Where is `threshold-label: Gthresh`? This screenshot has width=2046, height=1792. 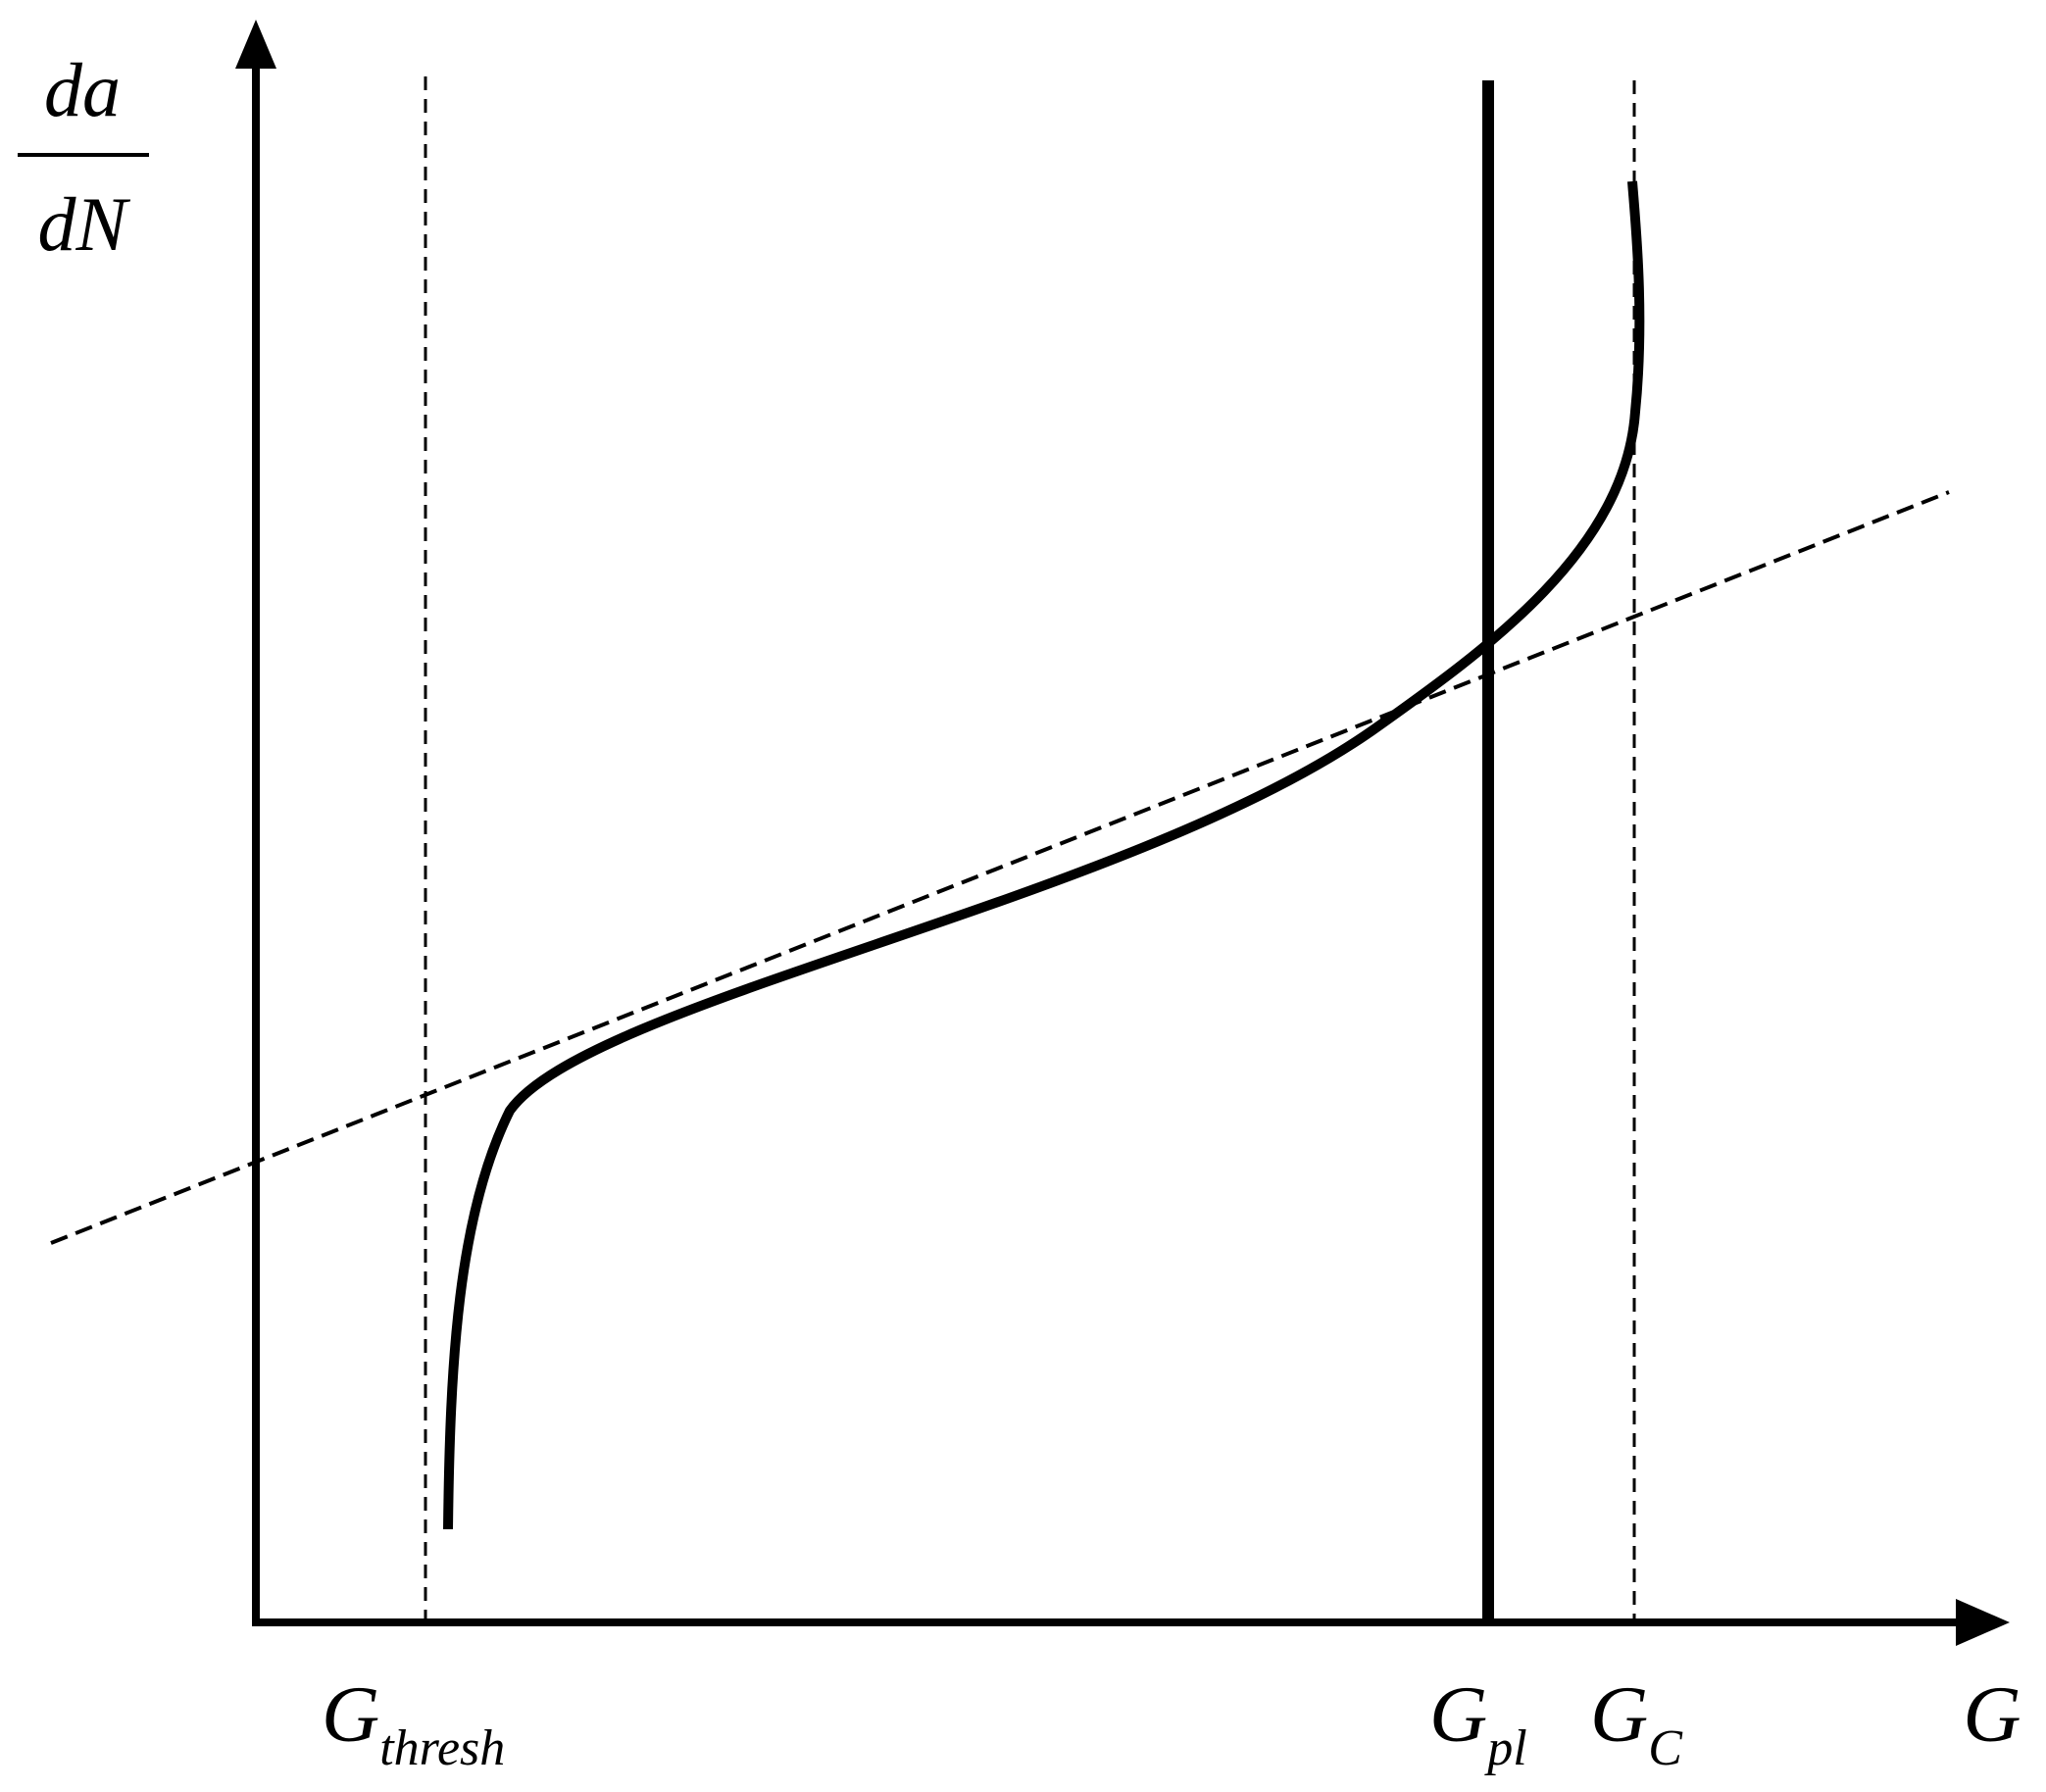
threshold-label: Gthresh is located at coordinates (413, 1723).